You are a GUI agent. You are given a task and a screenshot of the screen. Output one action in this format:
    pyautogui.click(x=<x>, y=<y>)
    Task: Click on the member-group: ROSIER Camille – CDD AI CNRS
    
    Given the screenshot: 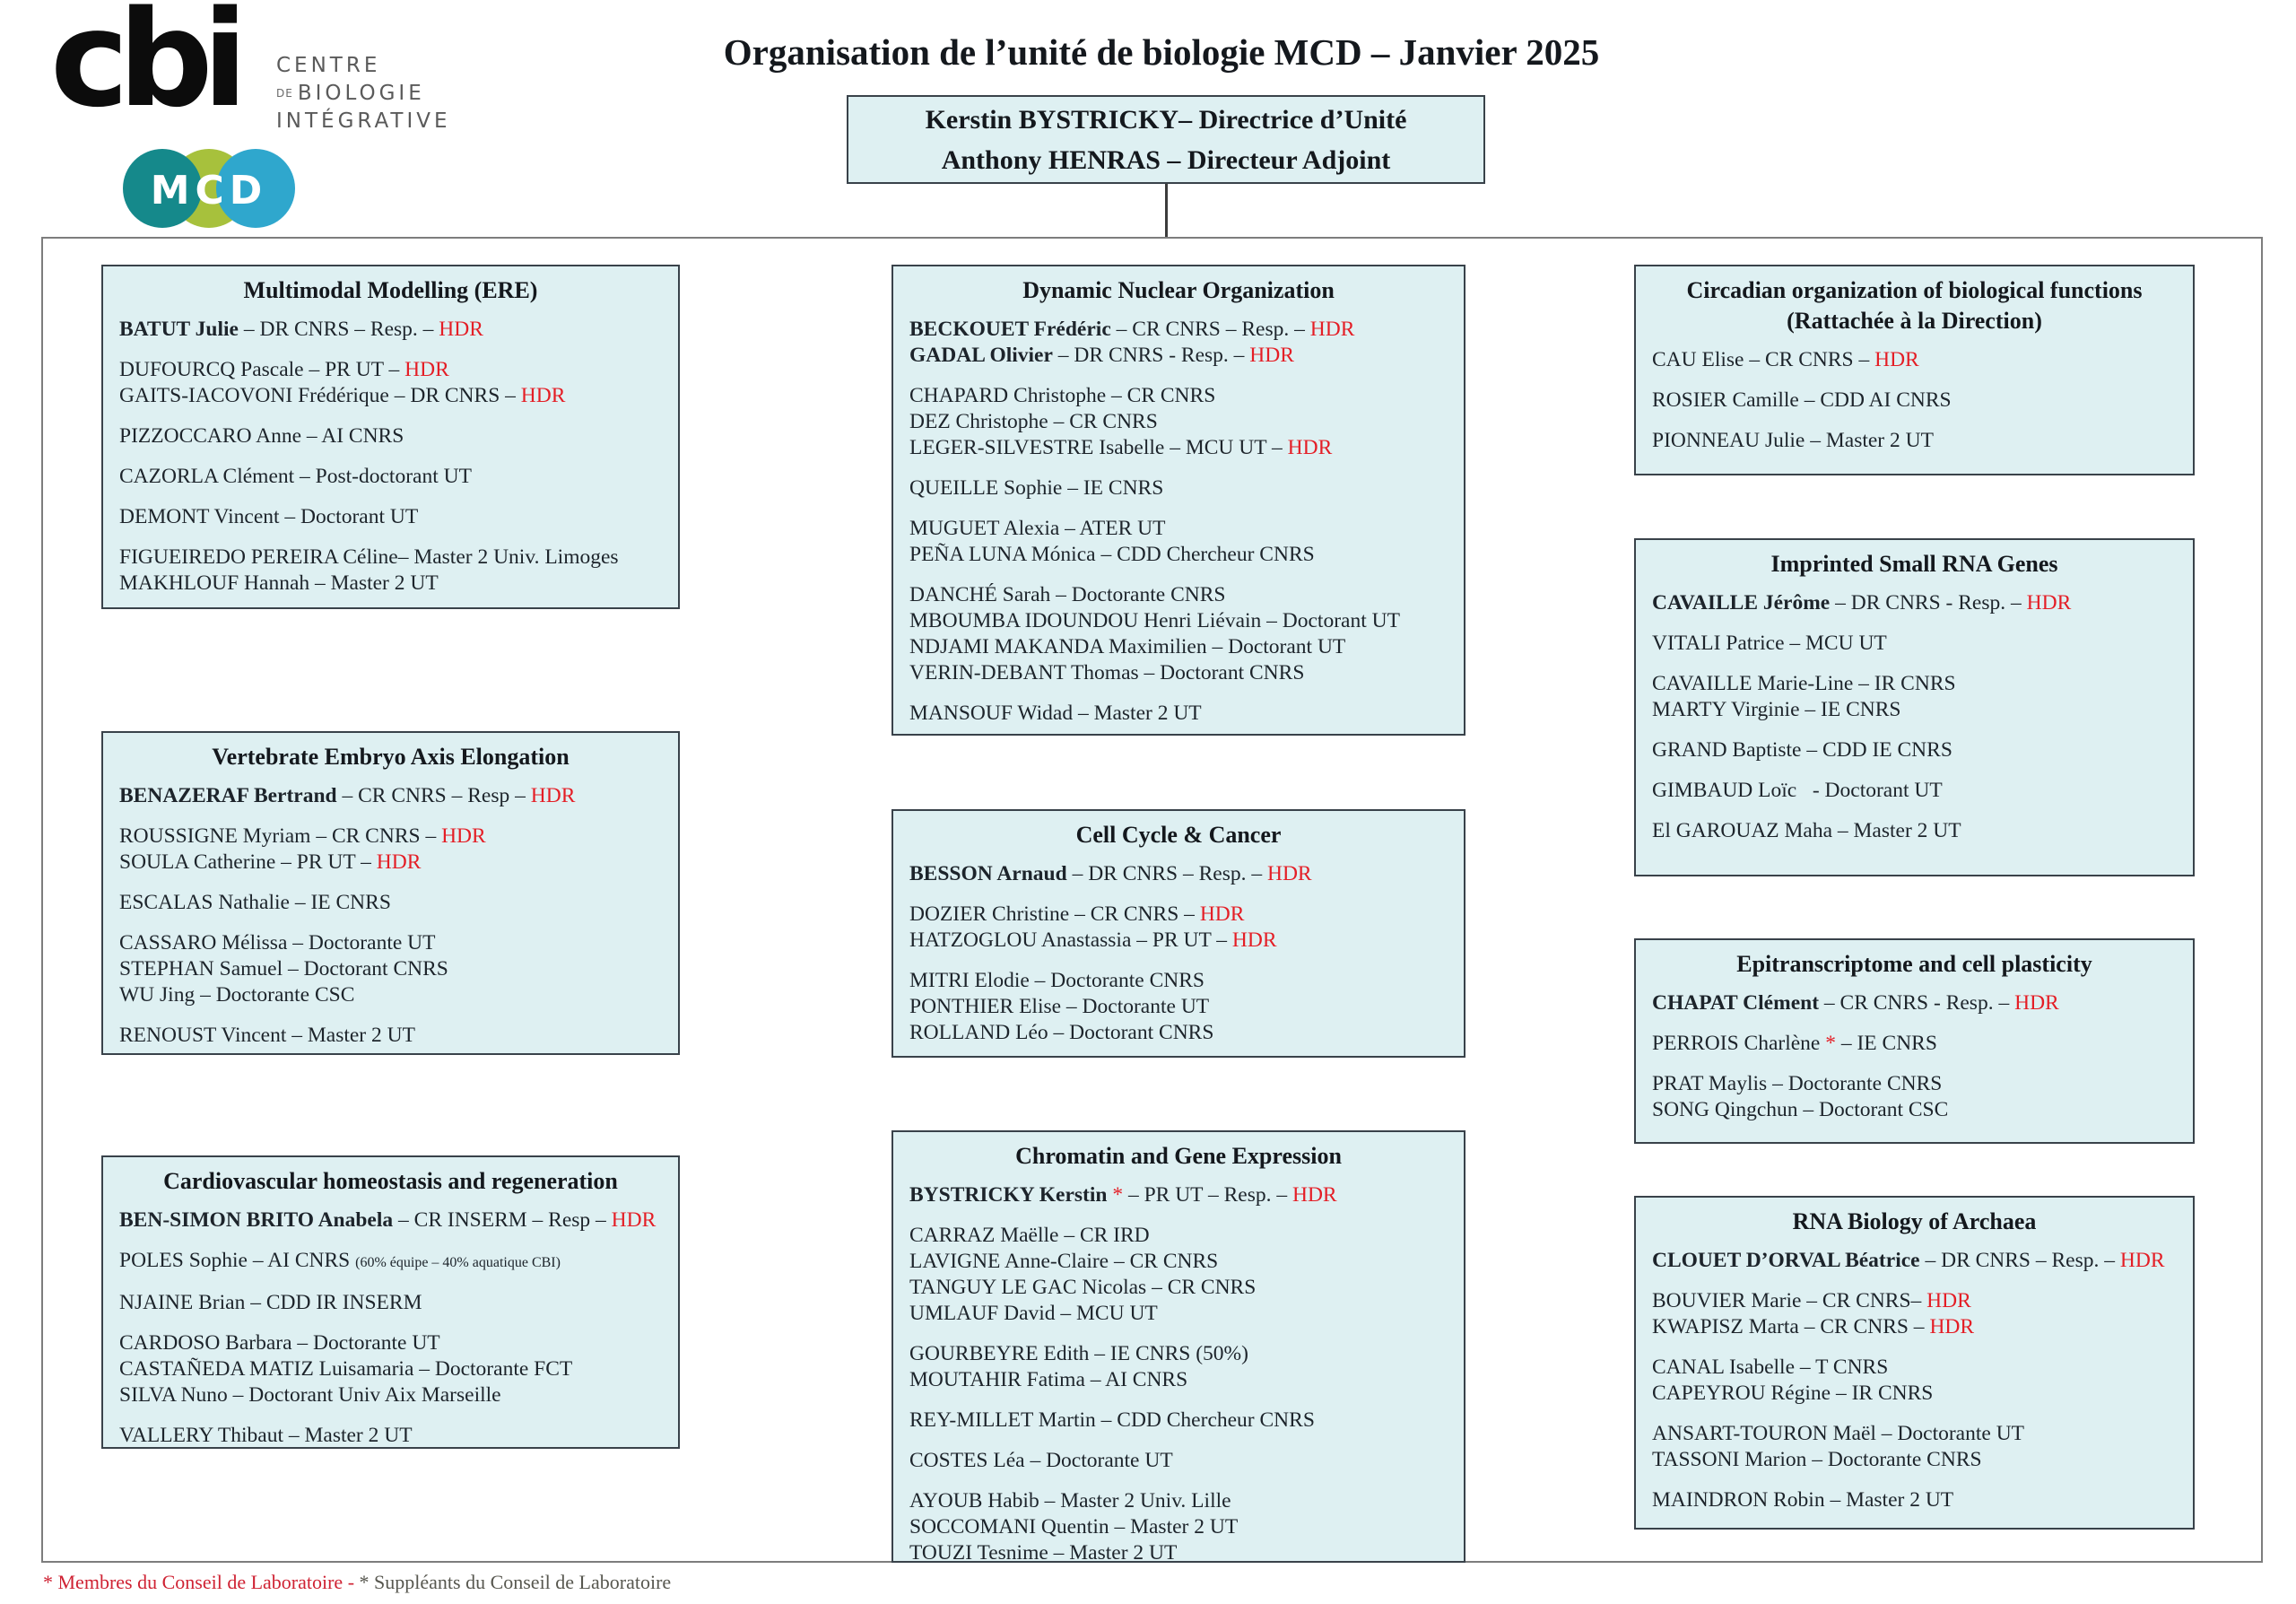 What is the action you would take?
    pyautogui.click(x=1914, y=401)
    